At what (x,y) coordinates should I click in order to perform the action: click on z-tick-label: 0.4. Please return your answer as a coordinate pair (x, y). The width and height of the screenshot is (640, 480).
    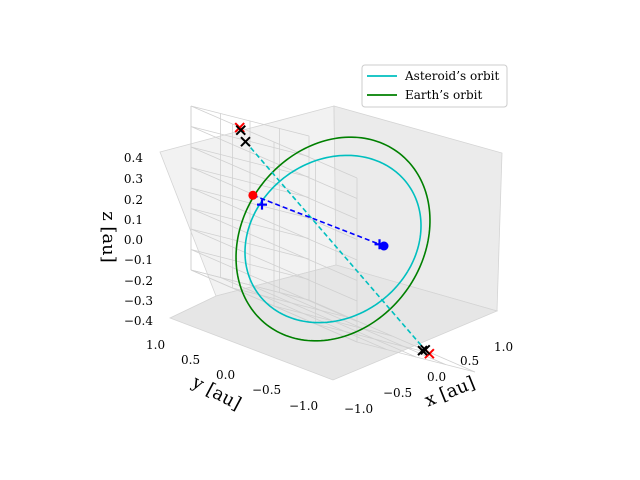
    Looking at the image, I should click on (133, 158).